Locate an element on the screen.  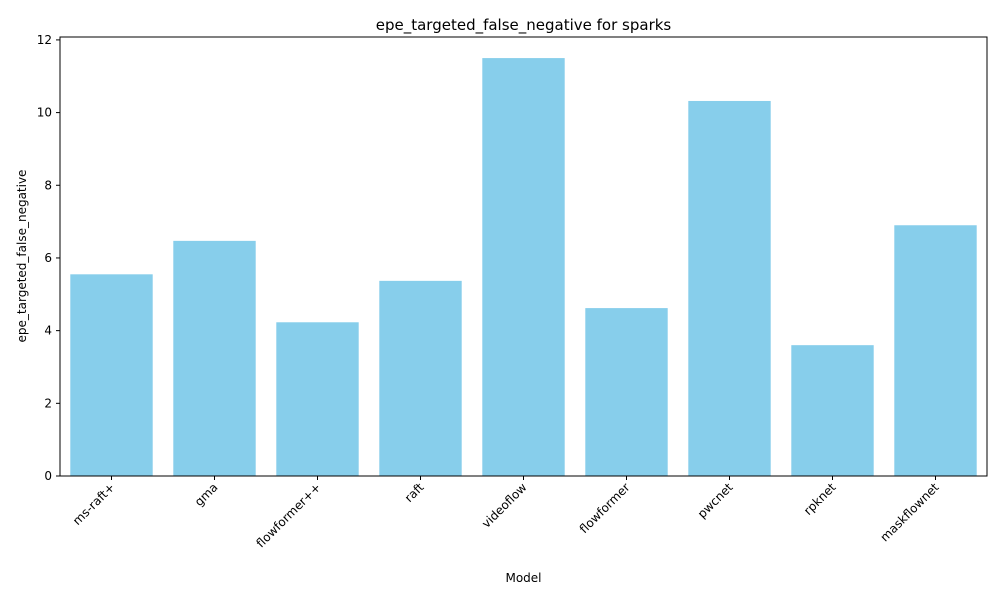
x-tick-label: videoflow is located at coordinates (504, 505).